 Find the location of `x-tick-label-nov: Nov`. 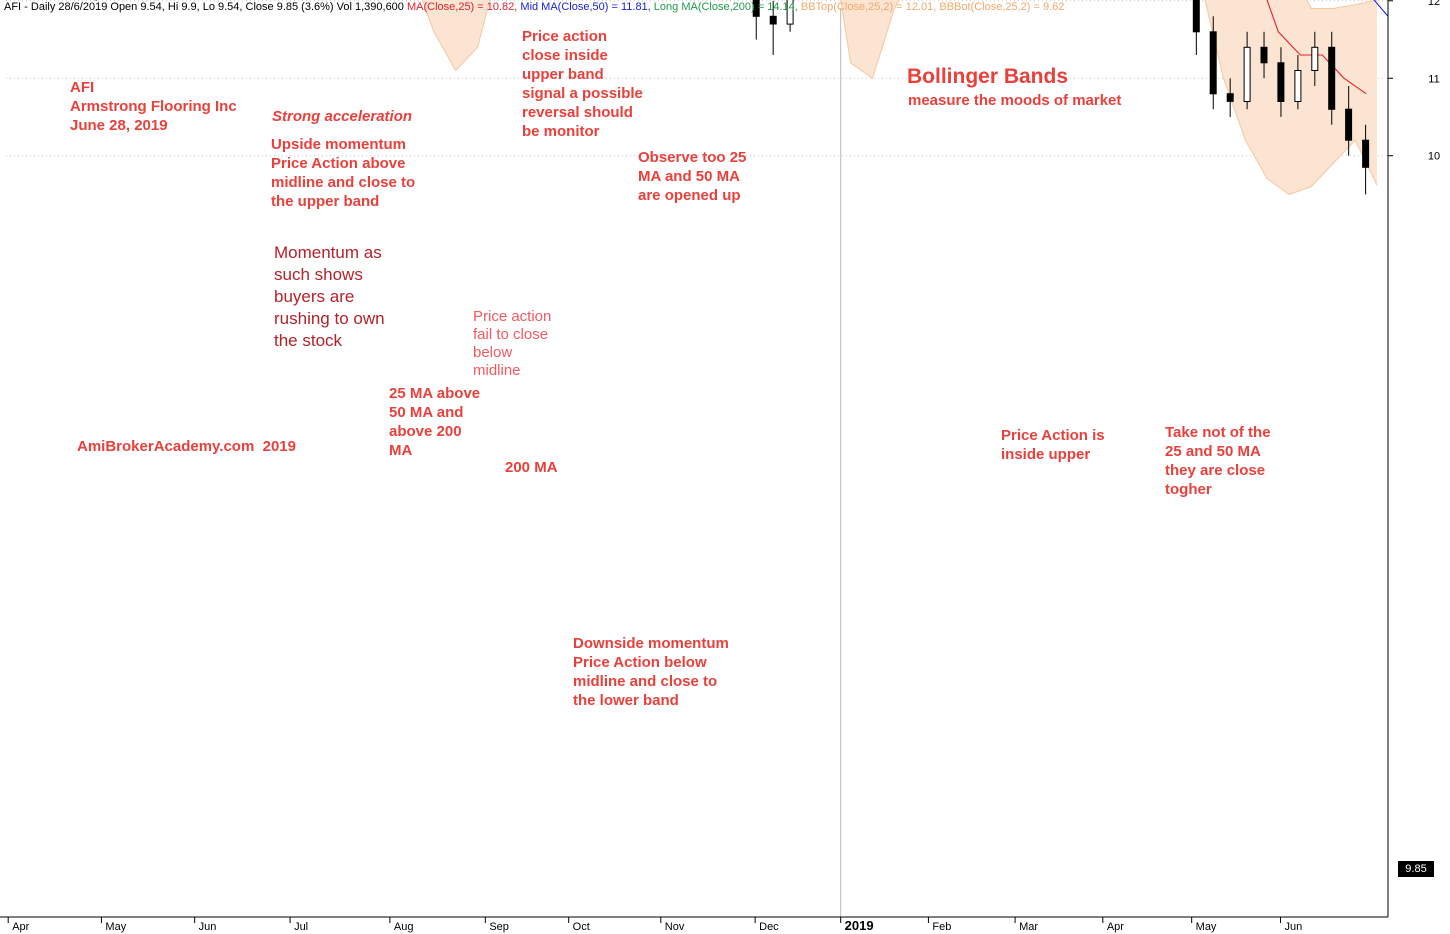

x-tick-label-nov: Nov is located at coordinates (675, 927).